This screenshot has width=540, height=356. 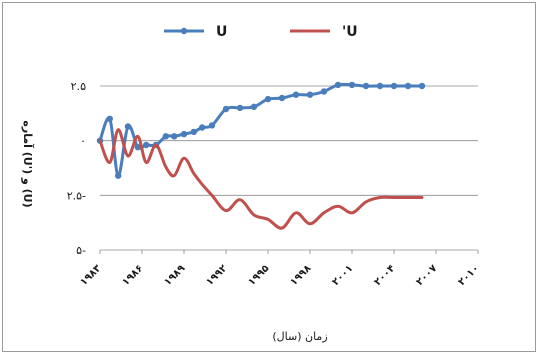 I want to click on x-tick-label: ۱۹۸۶, so click(x=132, y=275).